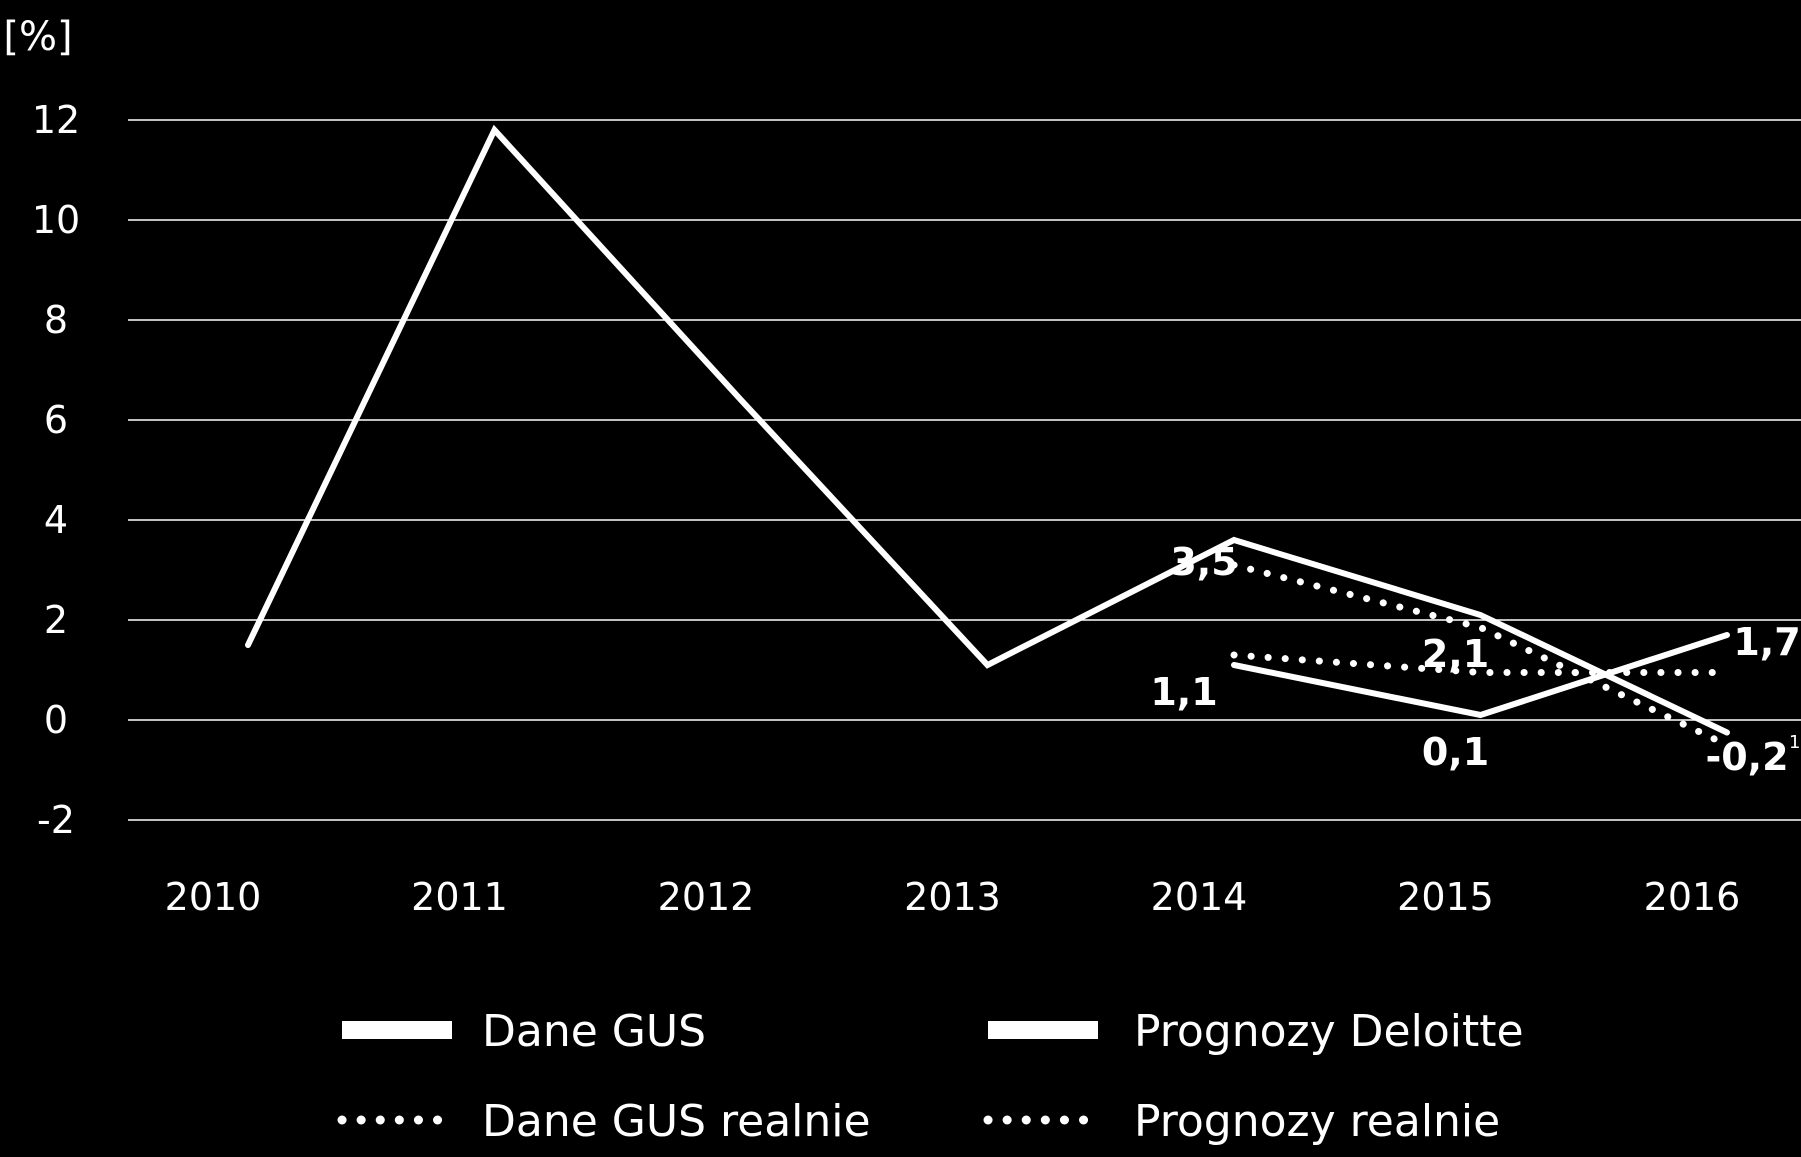  Describe the element at coordinates (56, 470) in the screenshot. I see `y-axis-ticks: 12 10 8 6 4 2 0 -2` at that location.